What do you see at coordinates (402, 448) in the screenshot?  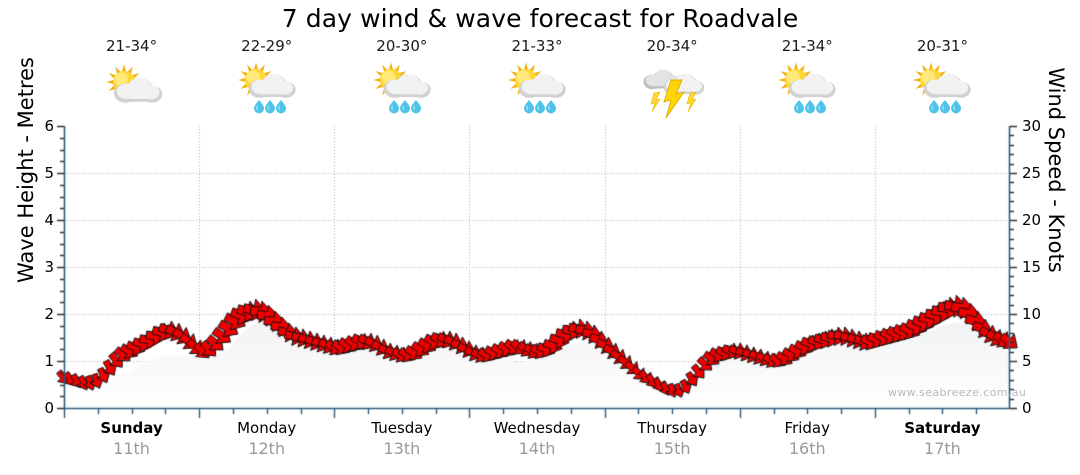 I see `day-date-label: 13th` at bounding box center [402, 448].